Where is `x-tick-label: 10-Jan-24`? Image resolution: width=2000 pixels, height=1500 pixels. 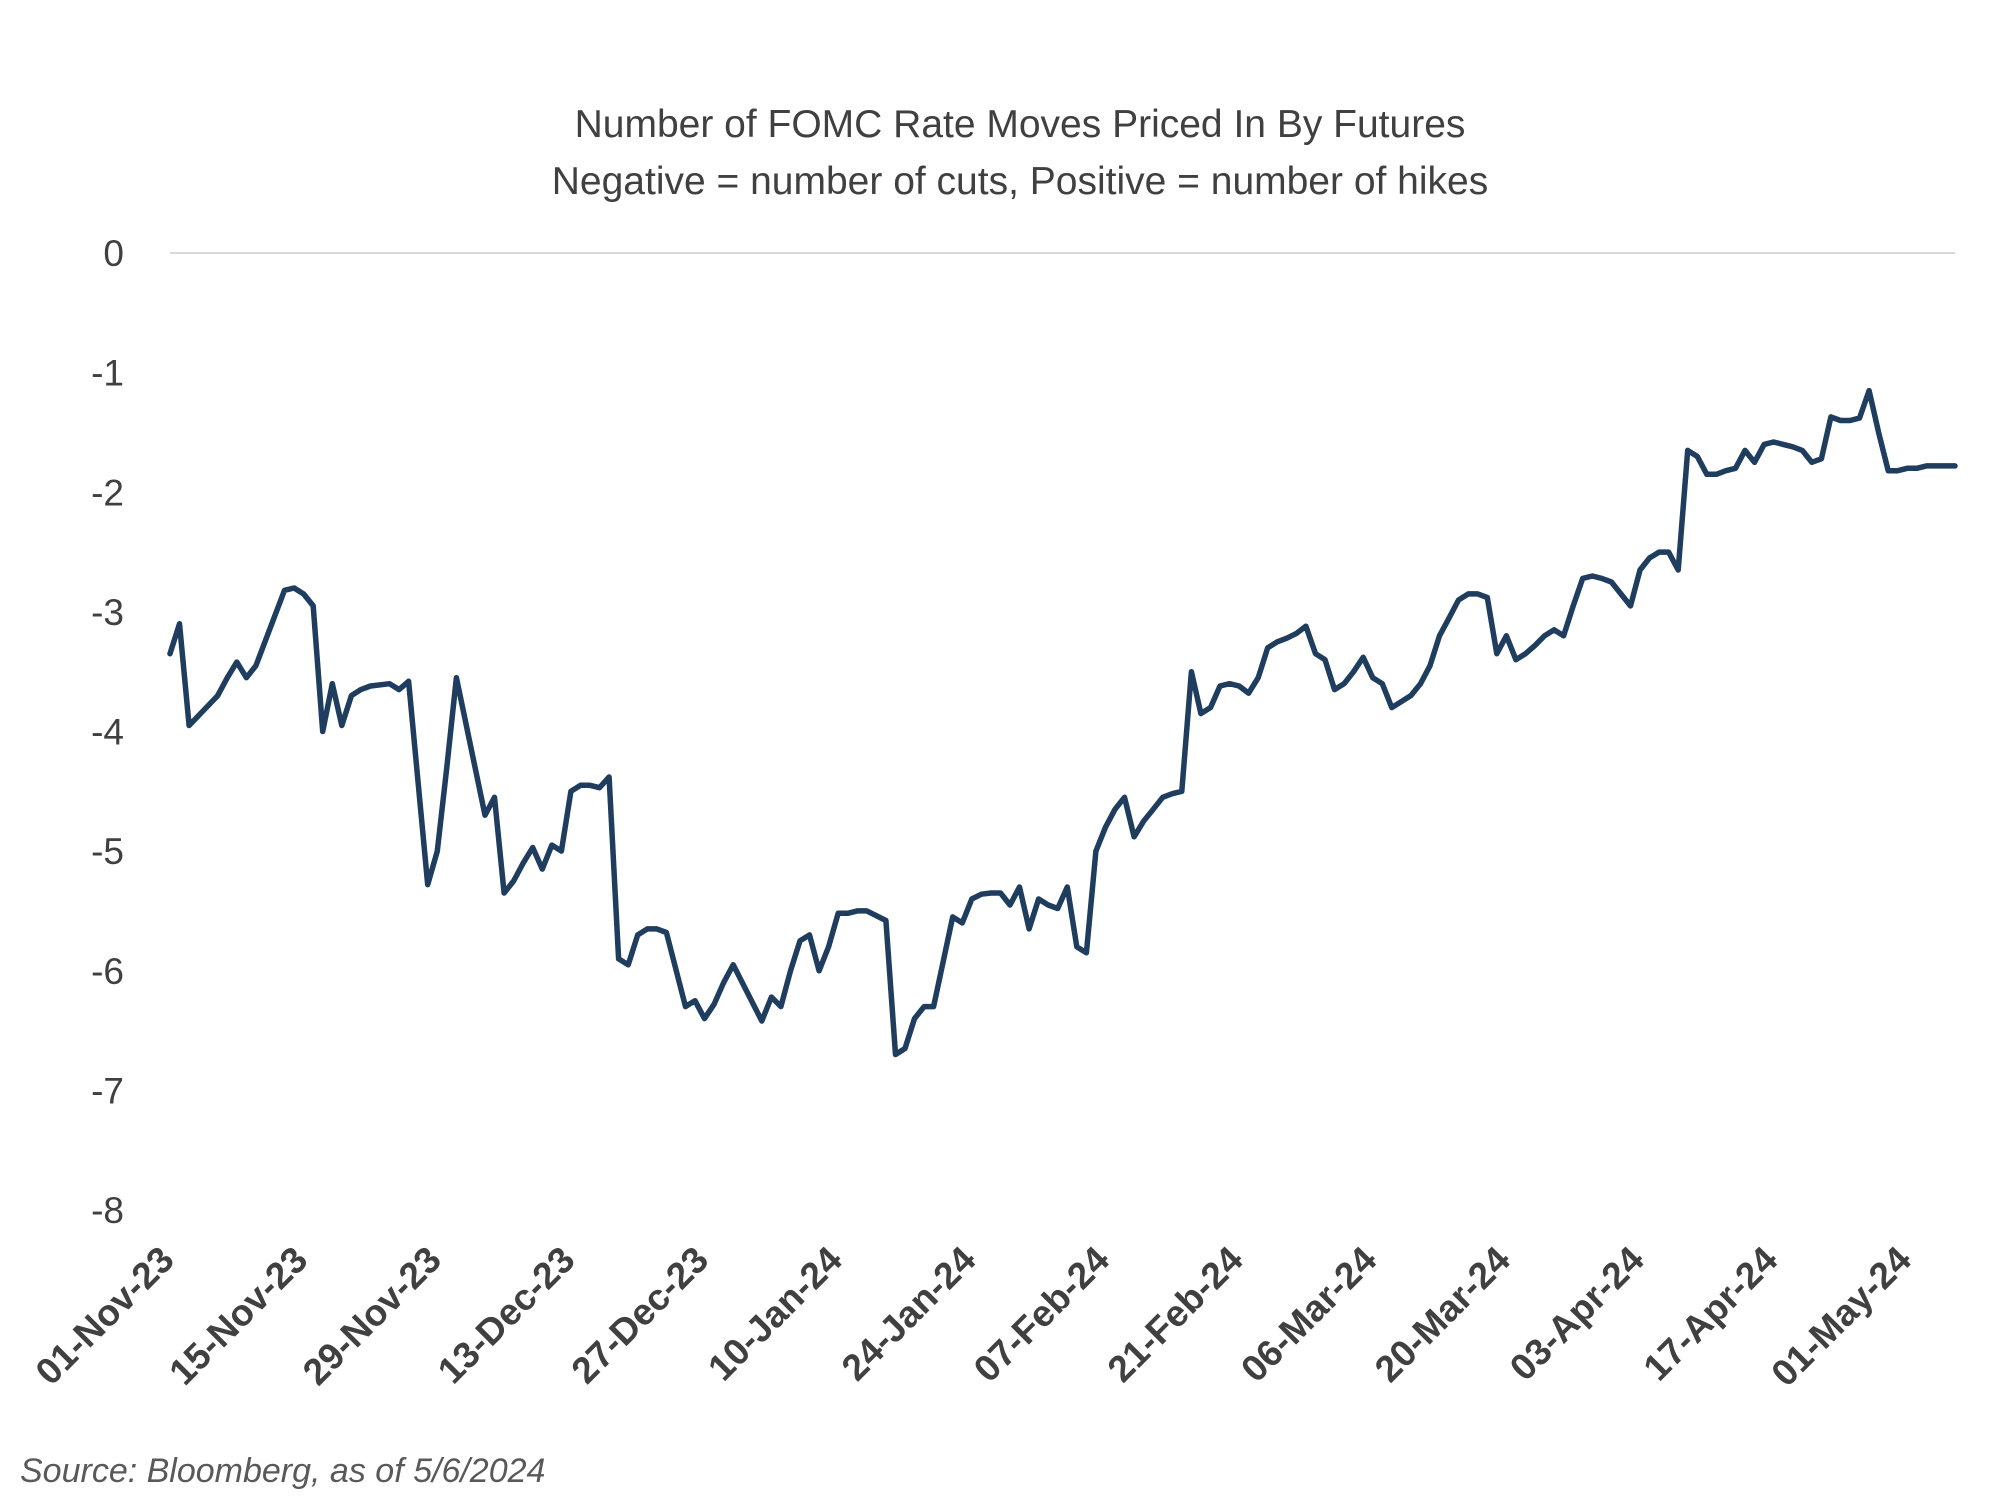 x-tick-label: 10-Jan-24 is located at coordinates (775, 1313).